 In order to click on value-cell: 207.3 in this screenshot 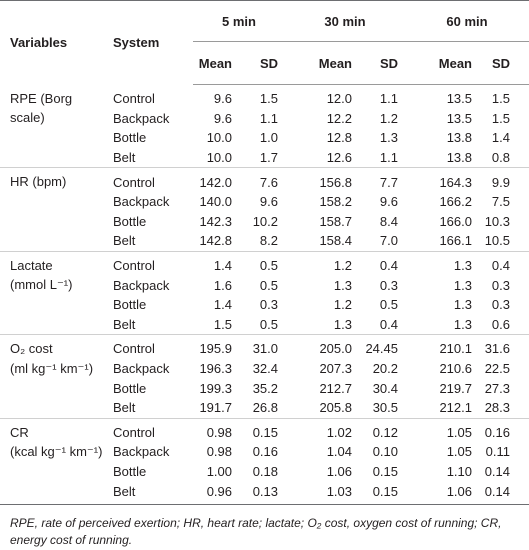, I will do `click(335, 369)`.